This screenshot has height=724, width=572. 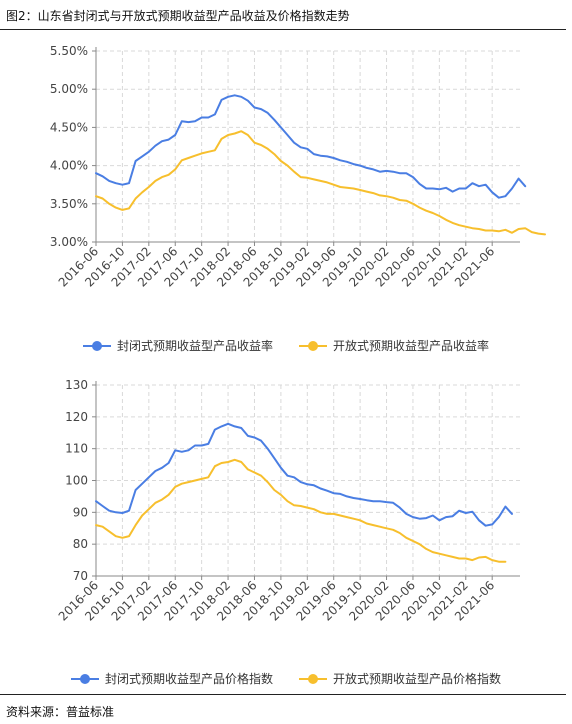 What do you see at coordinates (69, 166) in the screenshot?
I see `yield-y-tick-label: 4.00%` at bounding box center [69, 166].